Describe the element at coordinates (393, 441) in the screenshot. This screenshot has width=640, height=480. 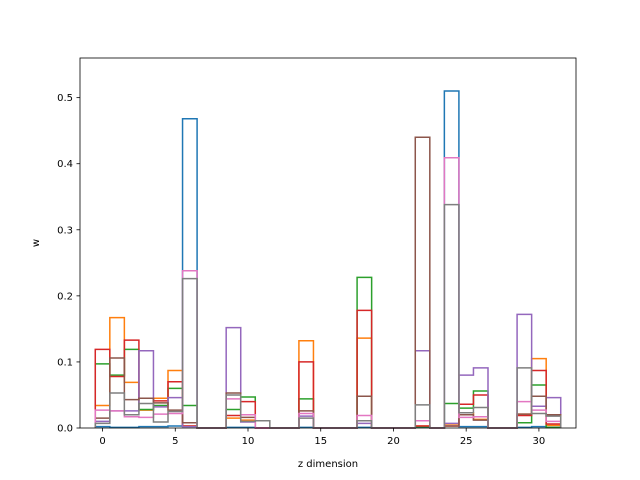
I see `x-tick-label: 20` at that location.